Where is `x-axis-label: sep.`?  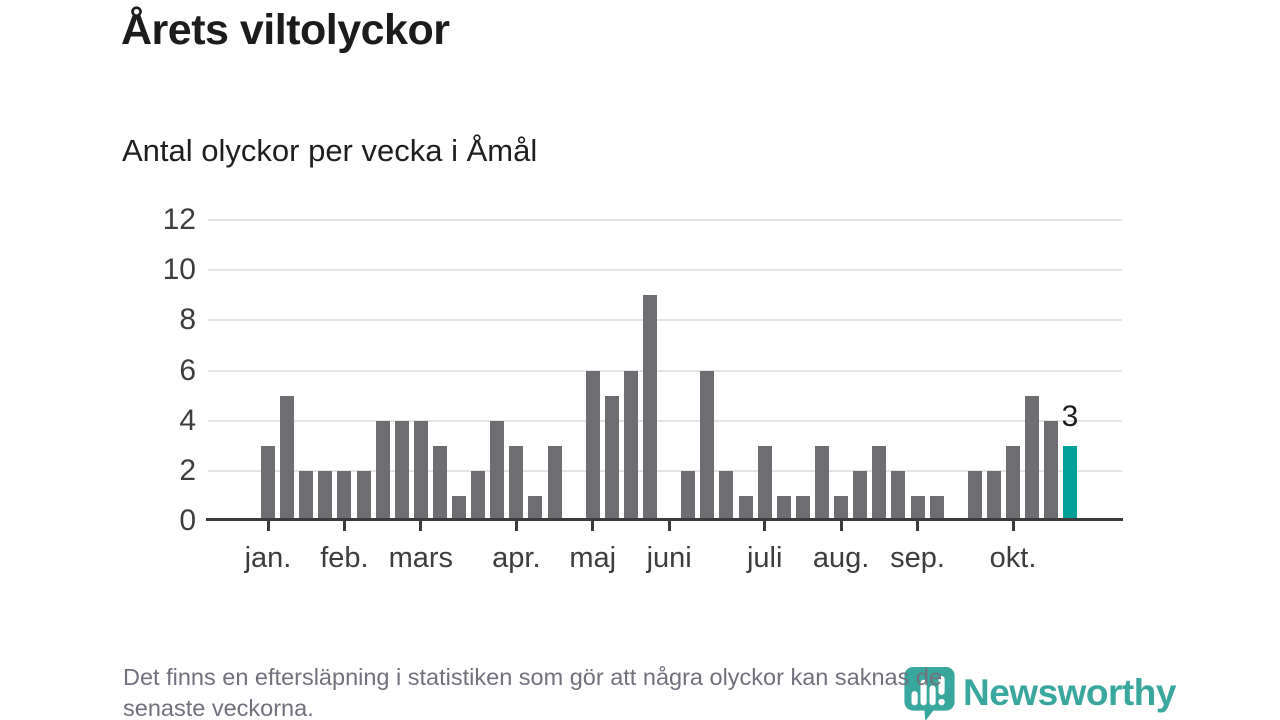 x-axis-label: sep. is located at coordinates (917, 558).